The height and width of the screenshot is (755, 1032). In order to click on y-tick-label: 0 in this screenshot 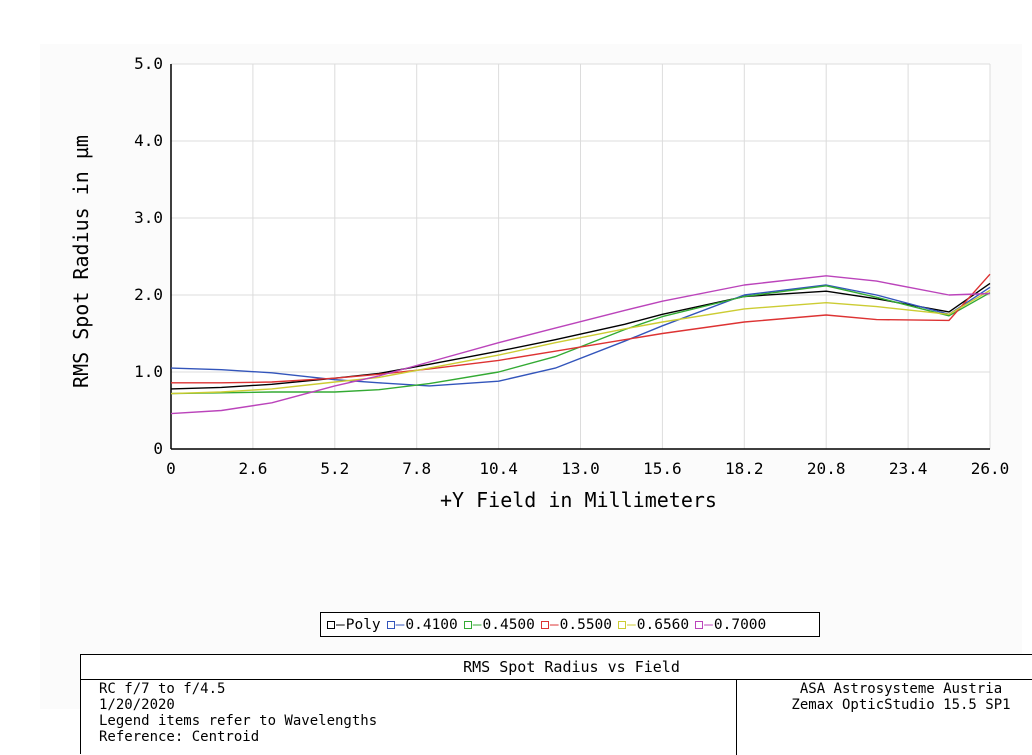, I will do `click(158, 448)`.